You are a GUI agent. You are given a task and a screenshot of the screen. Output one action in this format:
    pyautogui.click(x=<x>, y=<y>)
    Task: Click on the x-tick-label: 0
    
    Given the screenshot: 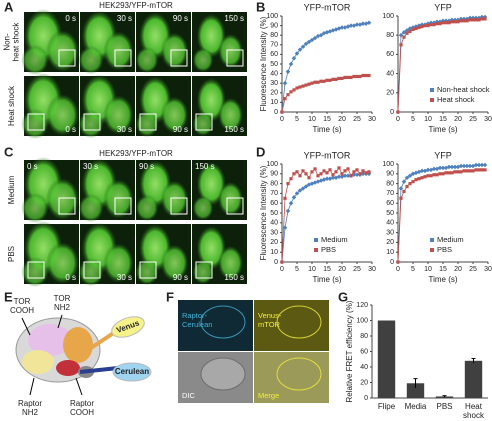 What is the action you would take?
    pyautogui.click(x=282, y=269)
    